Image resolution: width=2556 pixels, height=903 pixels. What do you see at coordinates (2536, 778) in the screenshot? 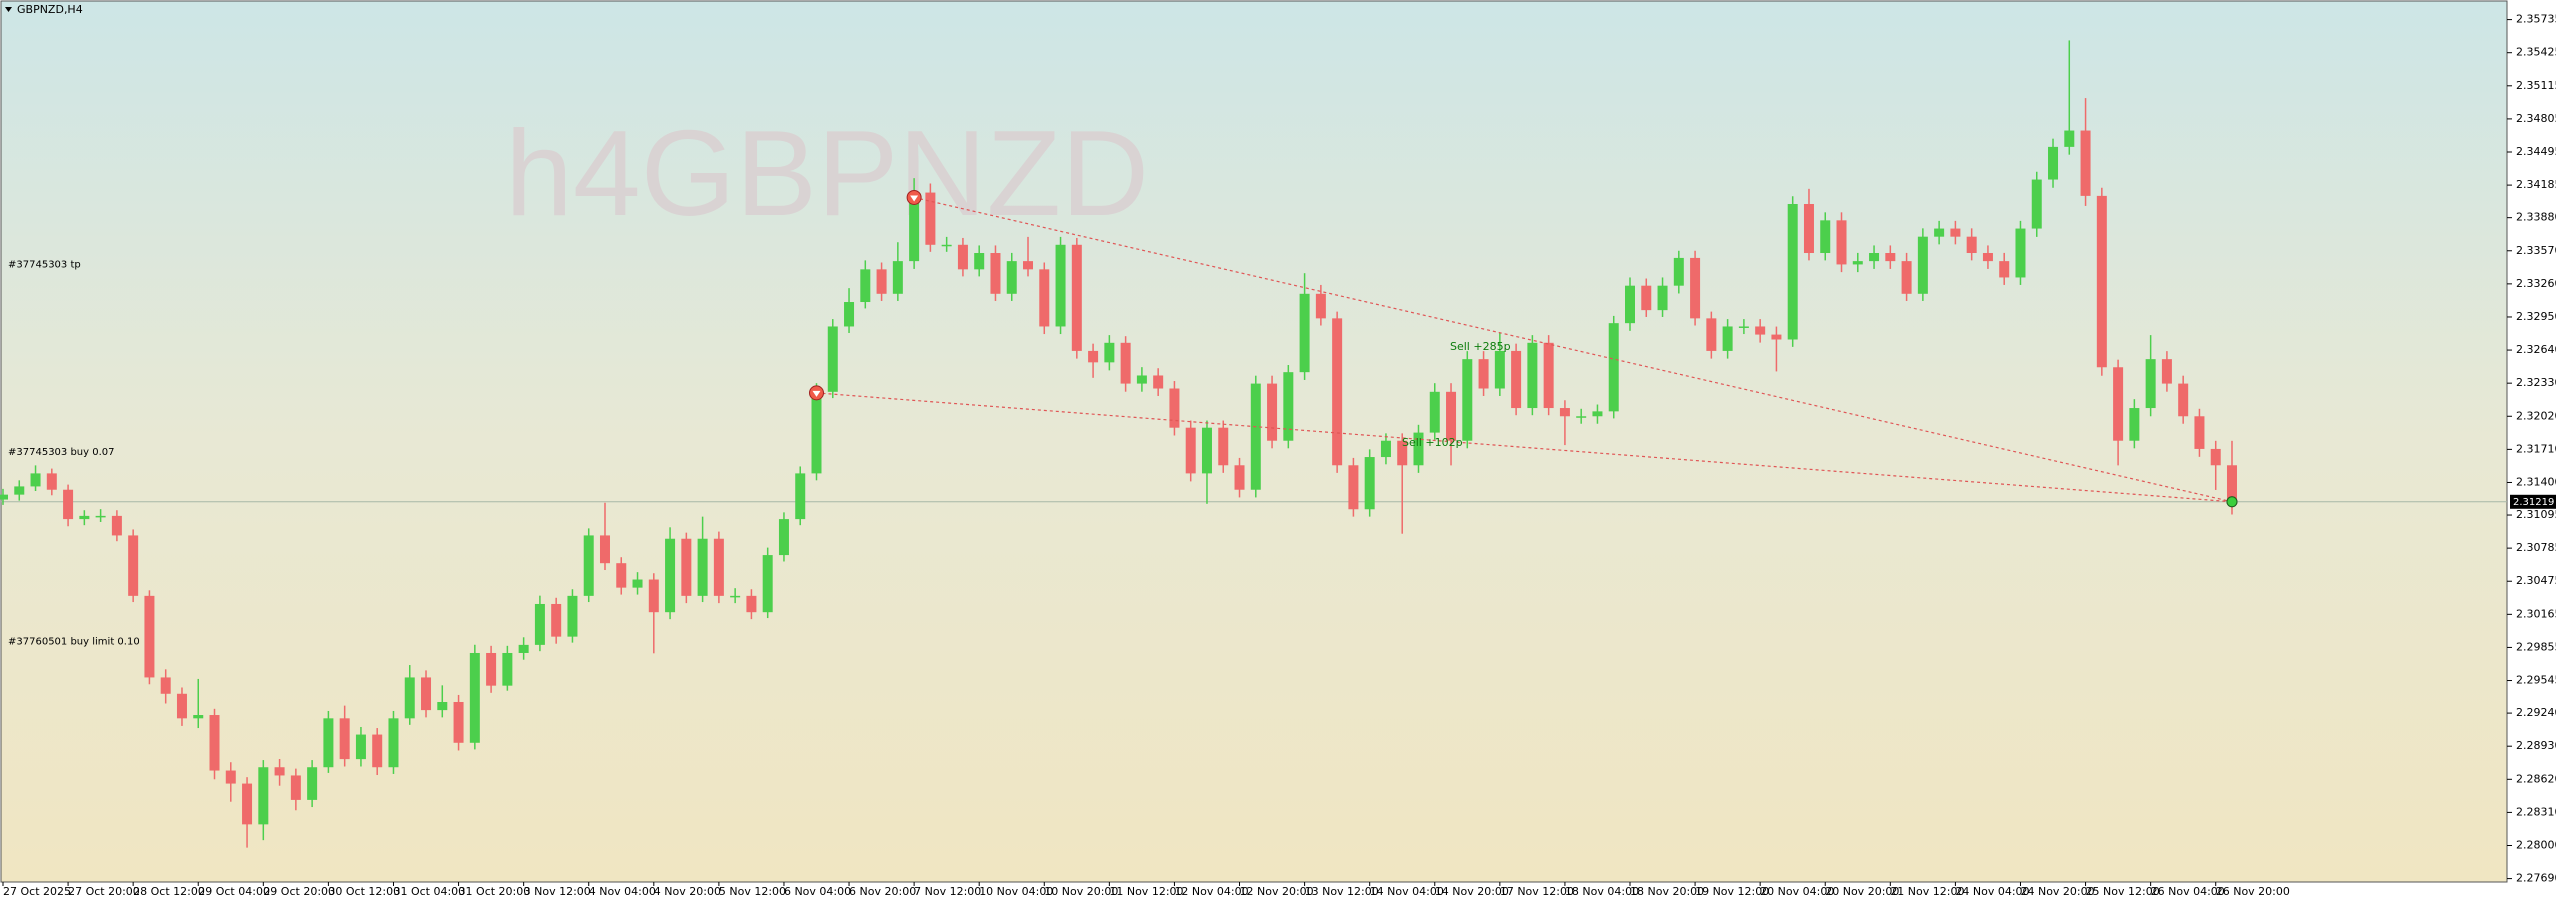
I see `y-tick-label: 2.28620` at bounding box center [2536, 778].